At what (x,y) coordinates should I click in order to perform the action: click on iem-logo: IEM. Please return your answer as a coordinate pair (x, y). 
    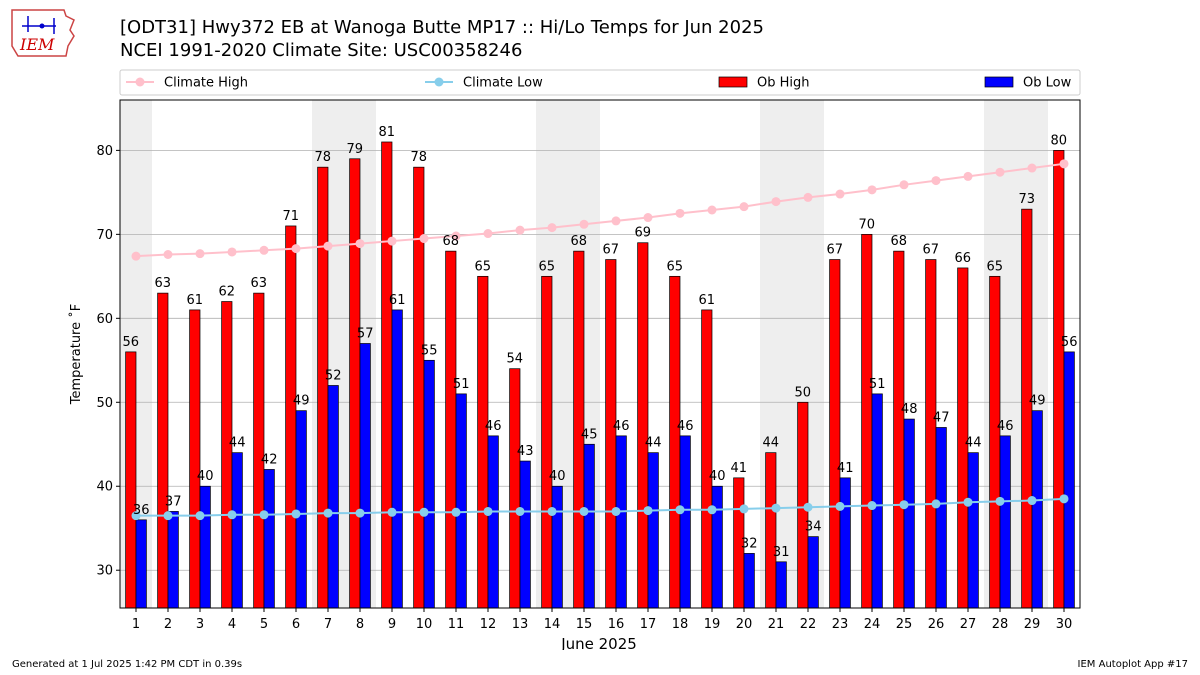
    Looking at the image, I should click on (43, 33).